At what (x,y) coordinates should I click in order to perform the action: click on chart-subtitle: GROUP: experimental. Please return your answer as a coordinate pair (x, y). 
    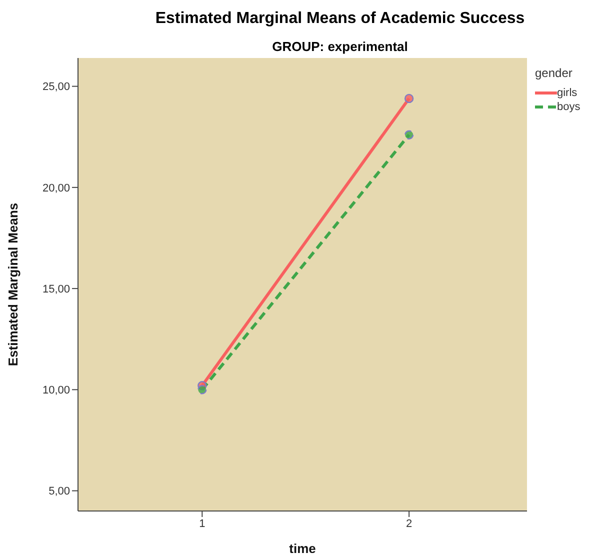
    Looking at the image, I should click on (340, 46).